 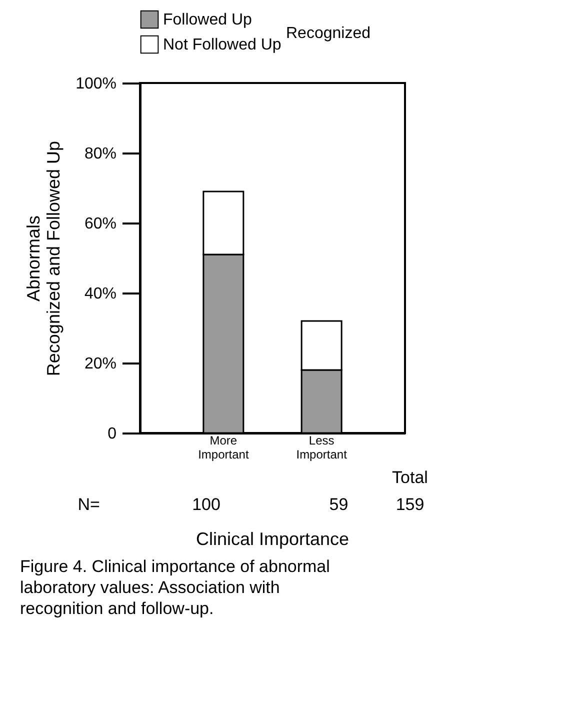 I want to click on legend-label: Followed Up, so click(x=207, y=20).